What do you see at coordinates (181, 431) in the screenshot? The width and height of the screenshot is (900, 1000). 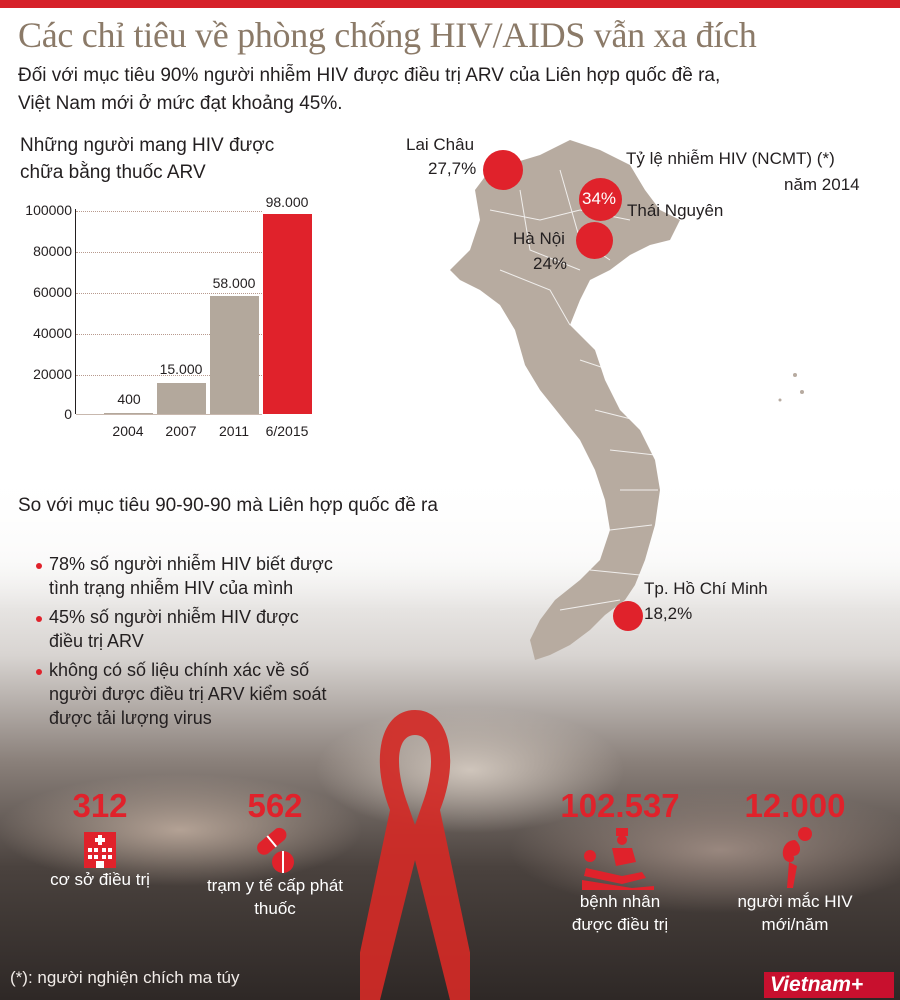 I see `x-tick: 2007` at bounding box center [181, 431].